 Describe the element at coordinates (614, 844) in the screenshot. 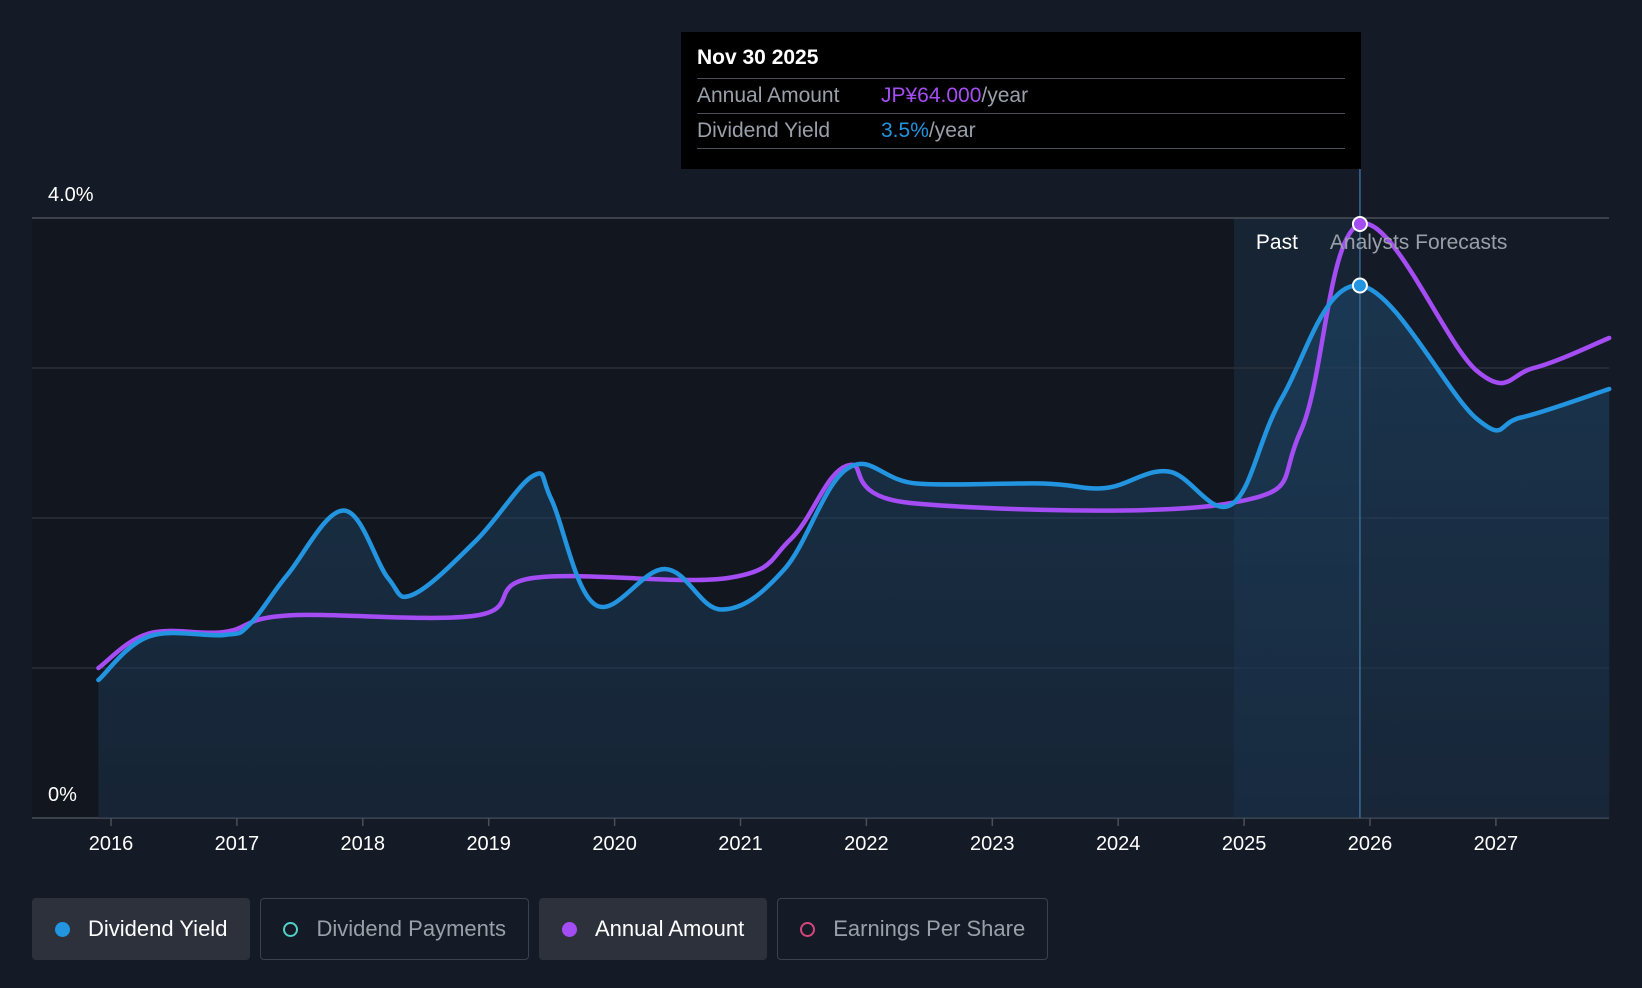

I see `x-tick-label: 2020` at that location.